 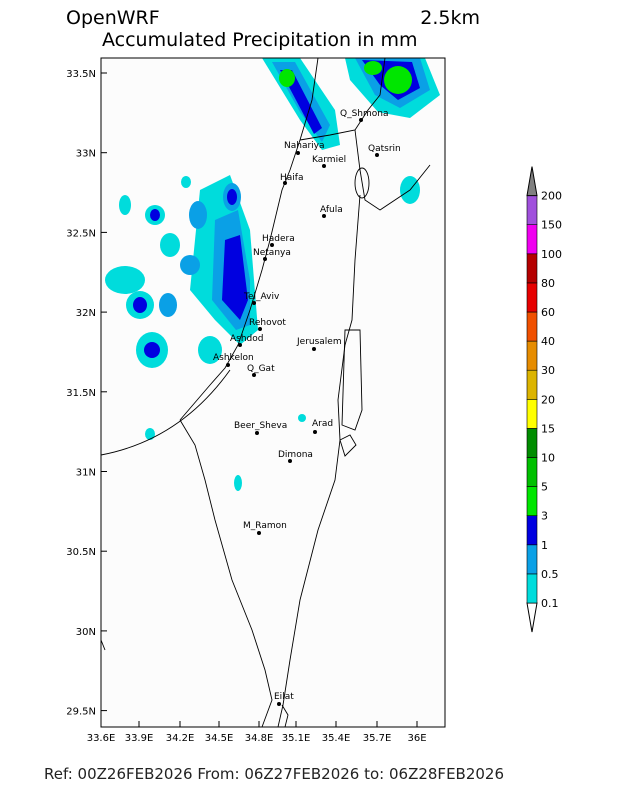 I want to click on city-label: Q_Gat, so click(x=261, y=369).